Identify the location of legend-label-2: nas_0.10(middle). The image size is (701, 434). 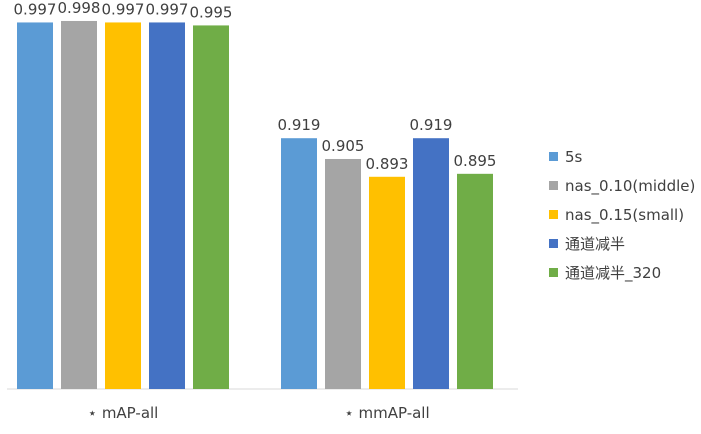
(630, 186).